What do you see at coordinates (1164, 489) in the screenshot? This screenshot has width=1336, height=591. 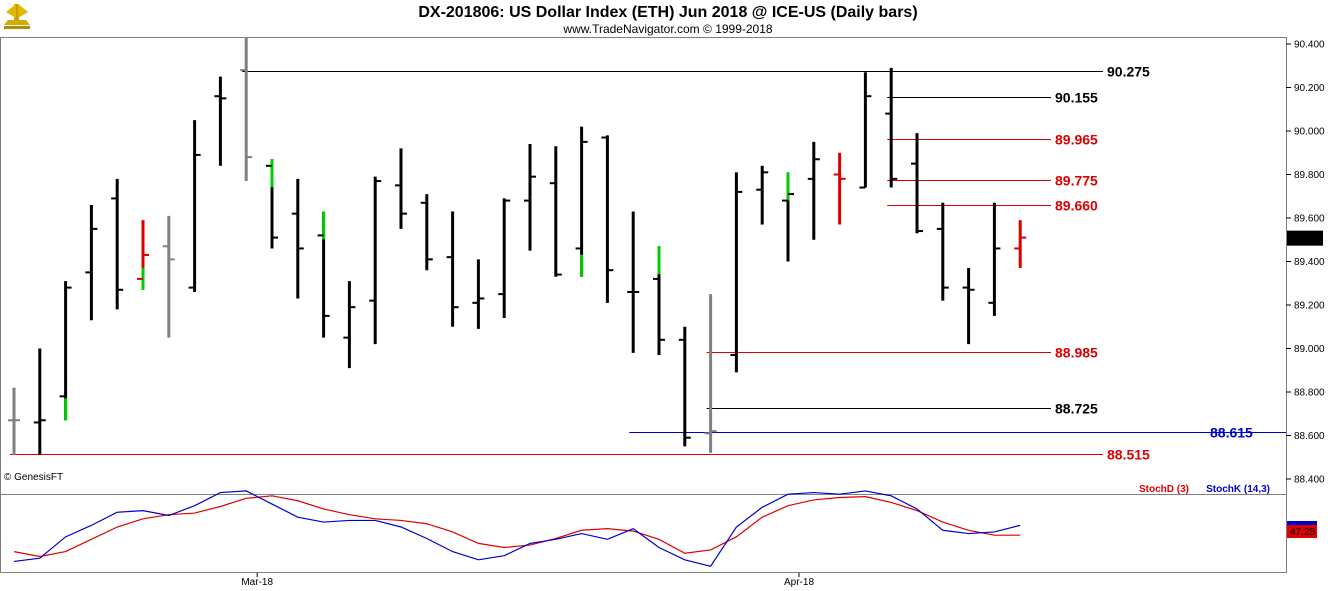 I see `legend-stoch-d: StochD (3)` at bounding box center [1164, 489].